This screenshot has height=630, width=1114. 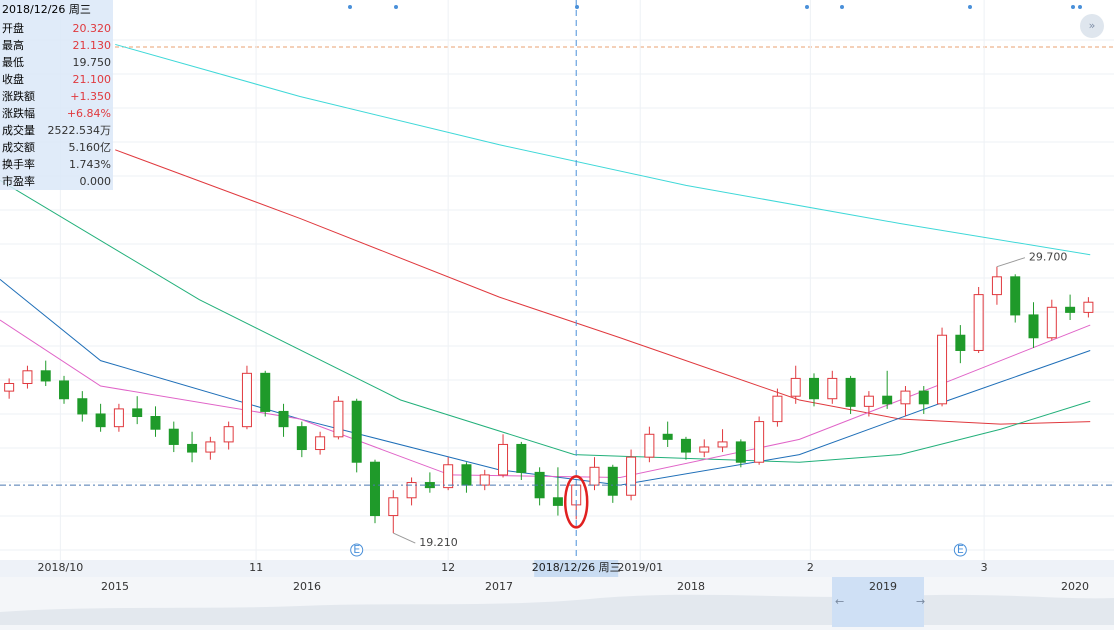 I want to click on info-label: 开盘, so click(x=13, y=28).